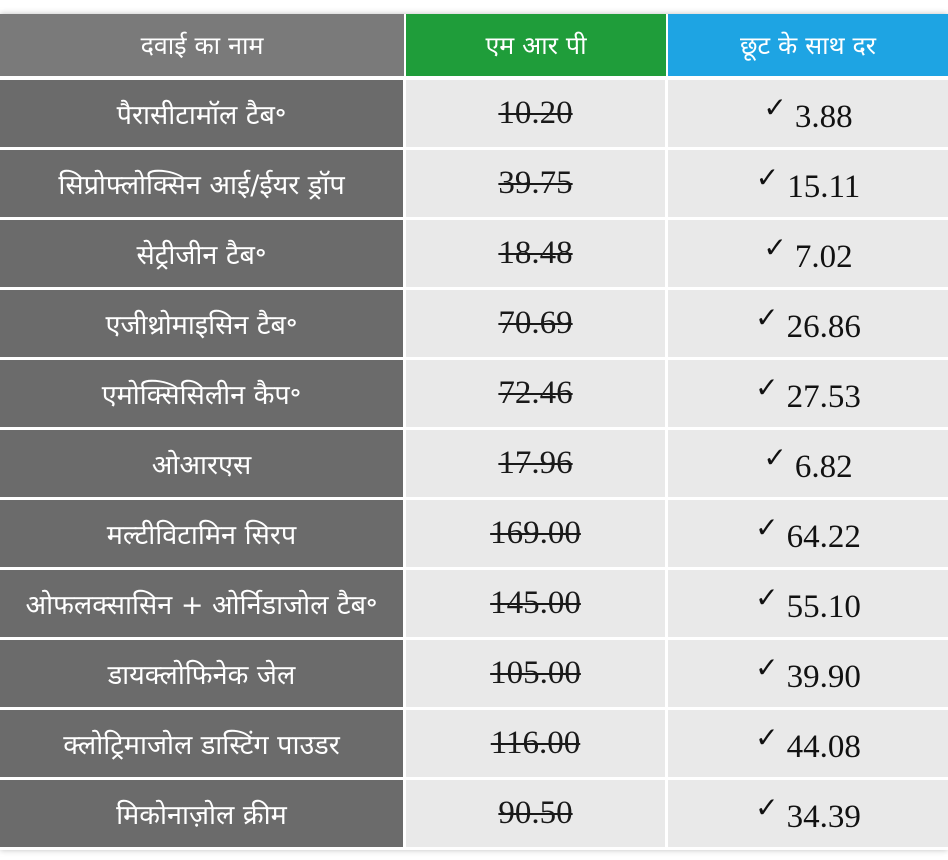 The width and height of the screenshot is (948, 860). I want to click on mrp-value-struck: 70.69, so click(535, 323).